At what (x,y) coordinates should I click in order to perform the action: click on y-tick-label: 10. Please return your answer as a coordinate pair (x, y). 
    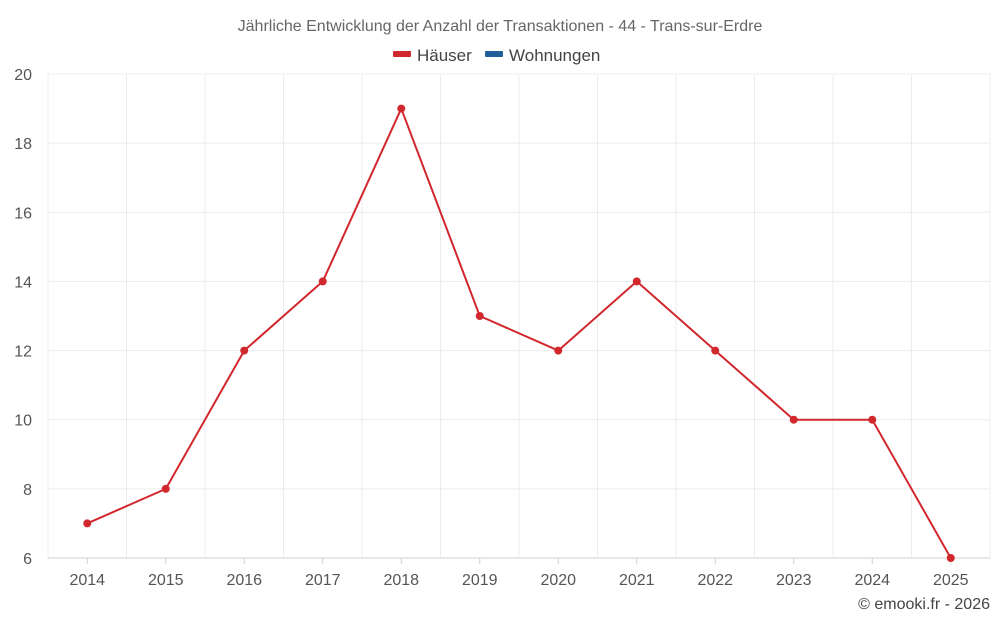
    Looking at the image, I should click on (23, 421).